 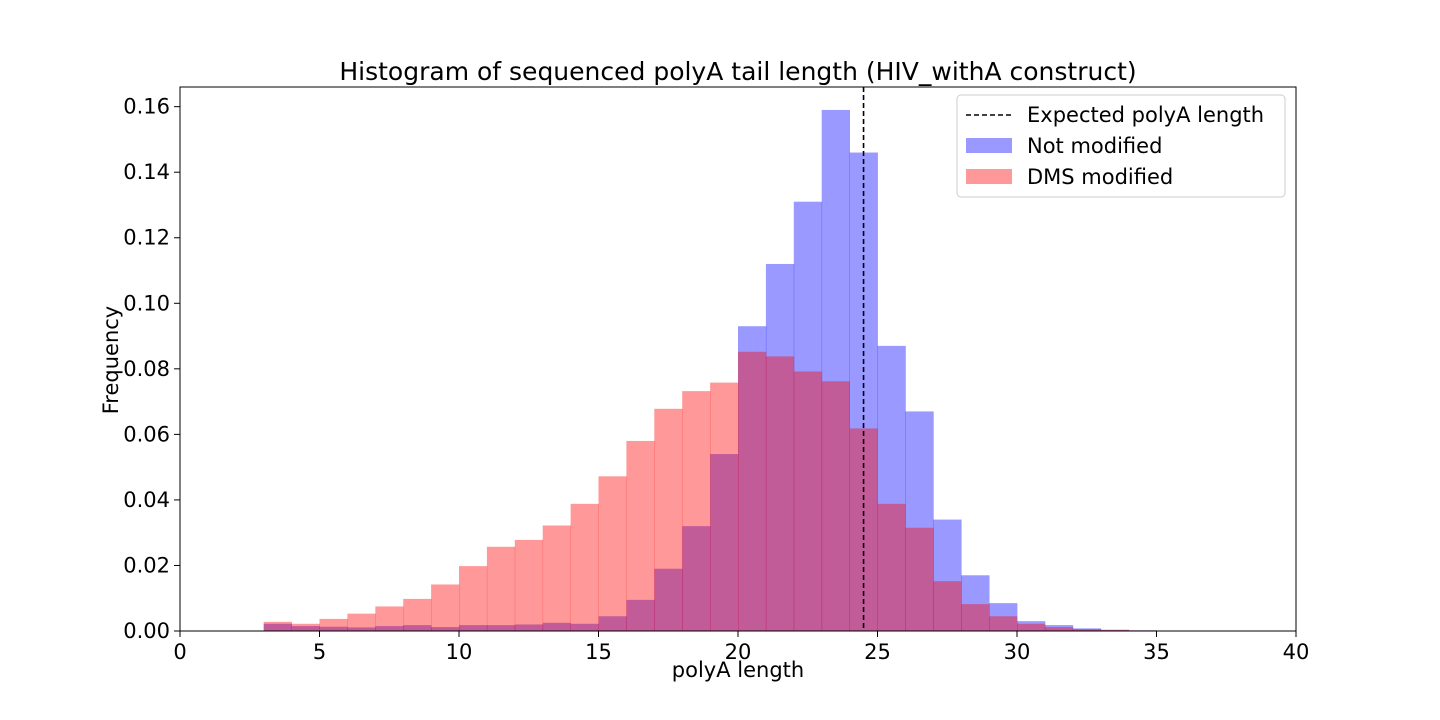 I want to click on x-axis-label: polyA length, so click(x=738, y=670).